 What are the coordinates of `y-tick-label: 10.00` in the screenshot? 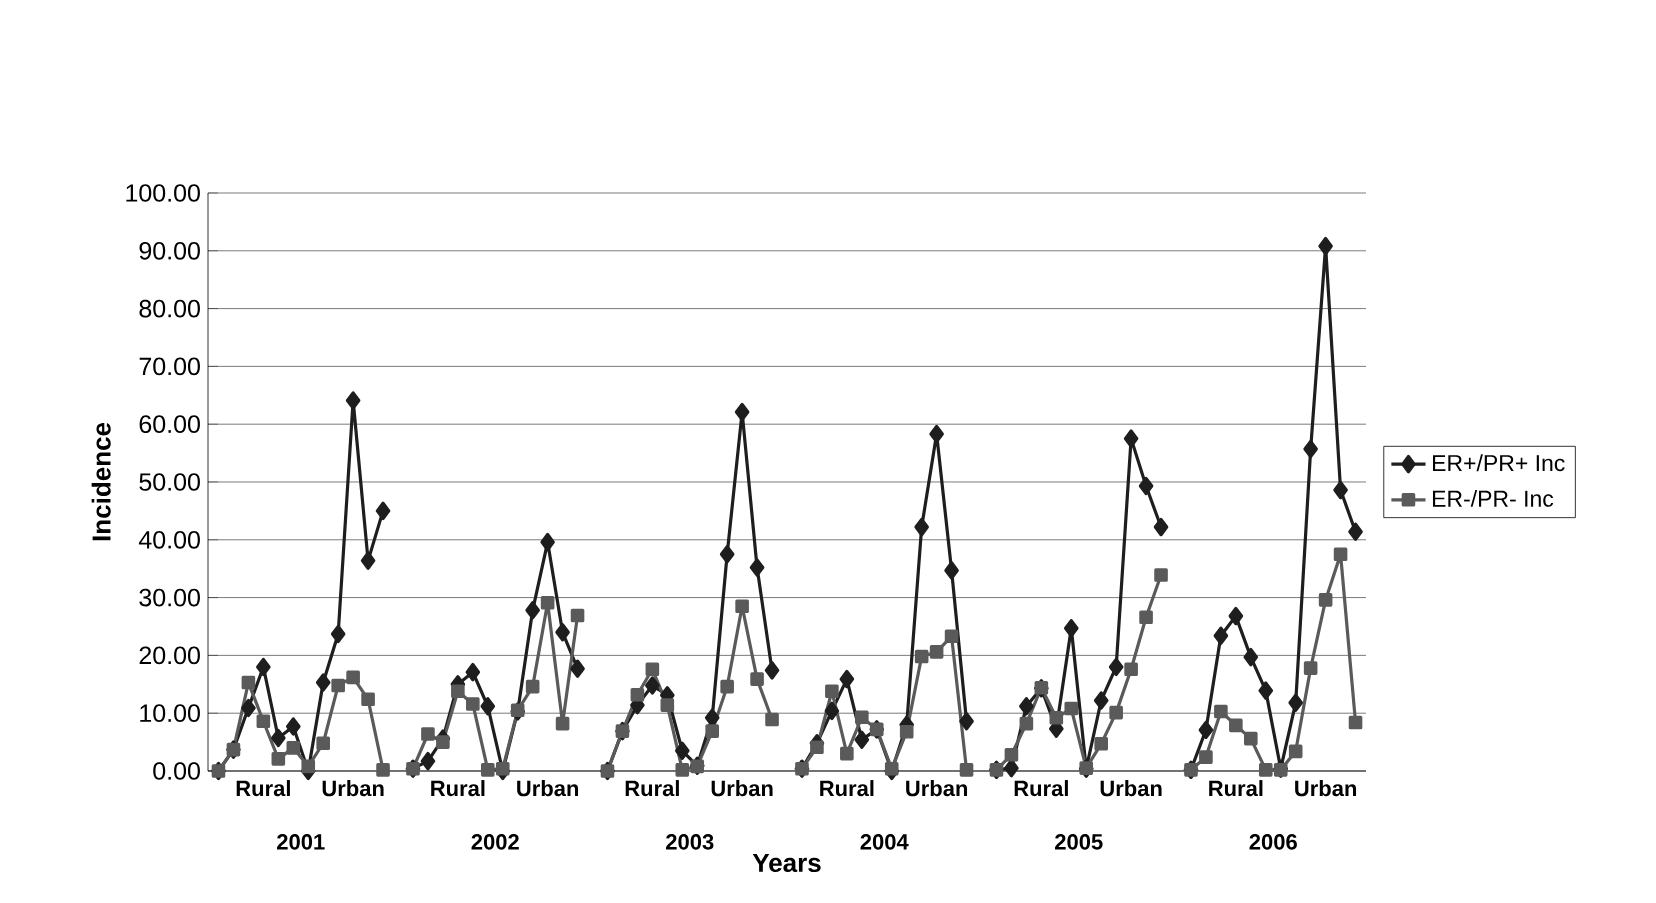 It's located at (170, 713).